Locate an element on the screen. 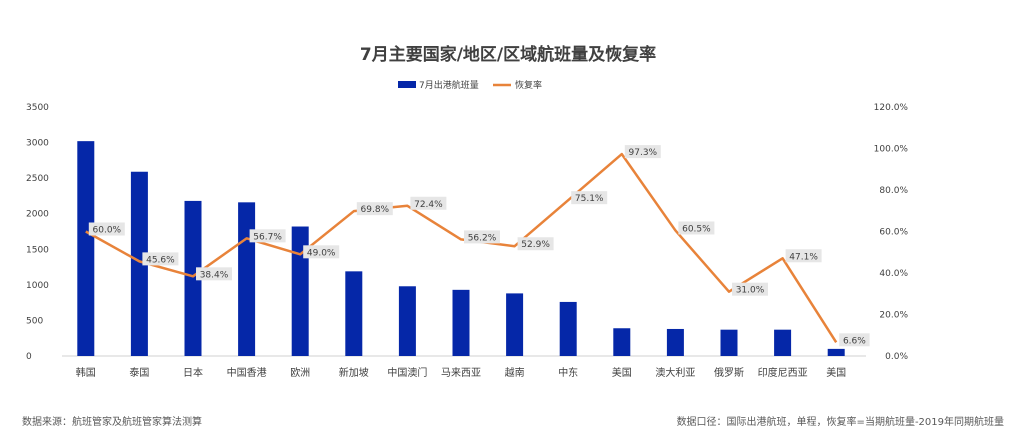 The width and height of the screenshot is (1016, 436). category-label: 马来西亚 is located at coordinates (461, 373).